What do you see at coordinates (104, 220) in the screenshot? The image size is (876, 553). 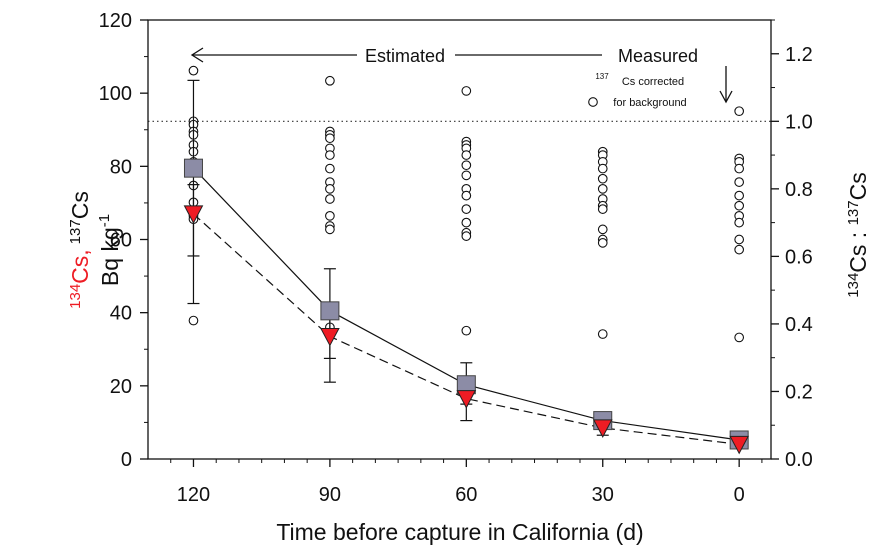 I see `y-left-unit-exp: -1` at bounding box center [104, 220].